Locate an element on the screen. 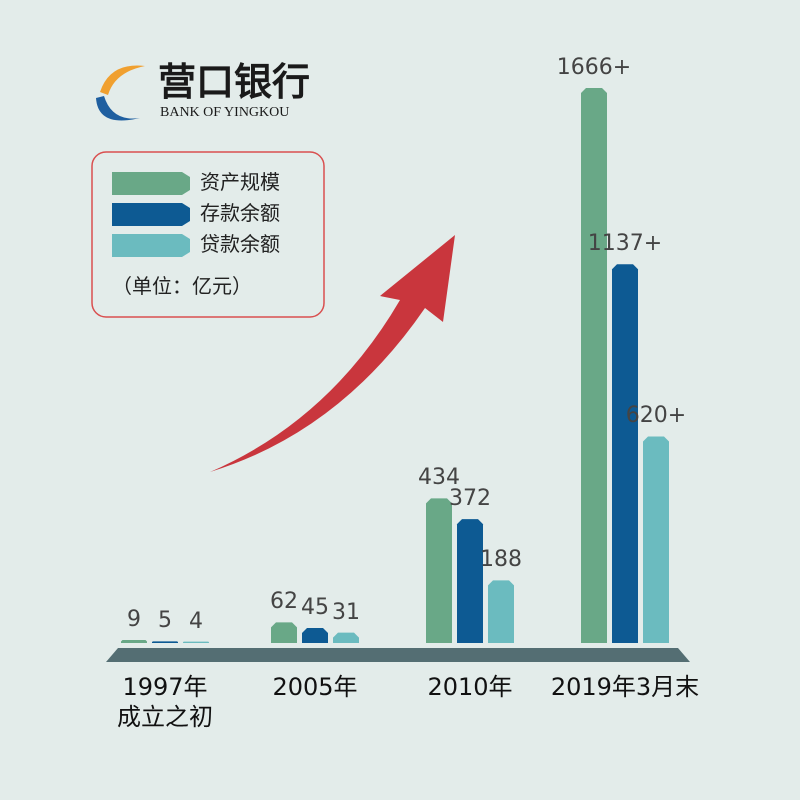 The width and height of the screenshot is (800, 800). value-label: 62 is located at coordinates (284, 602).